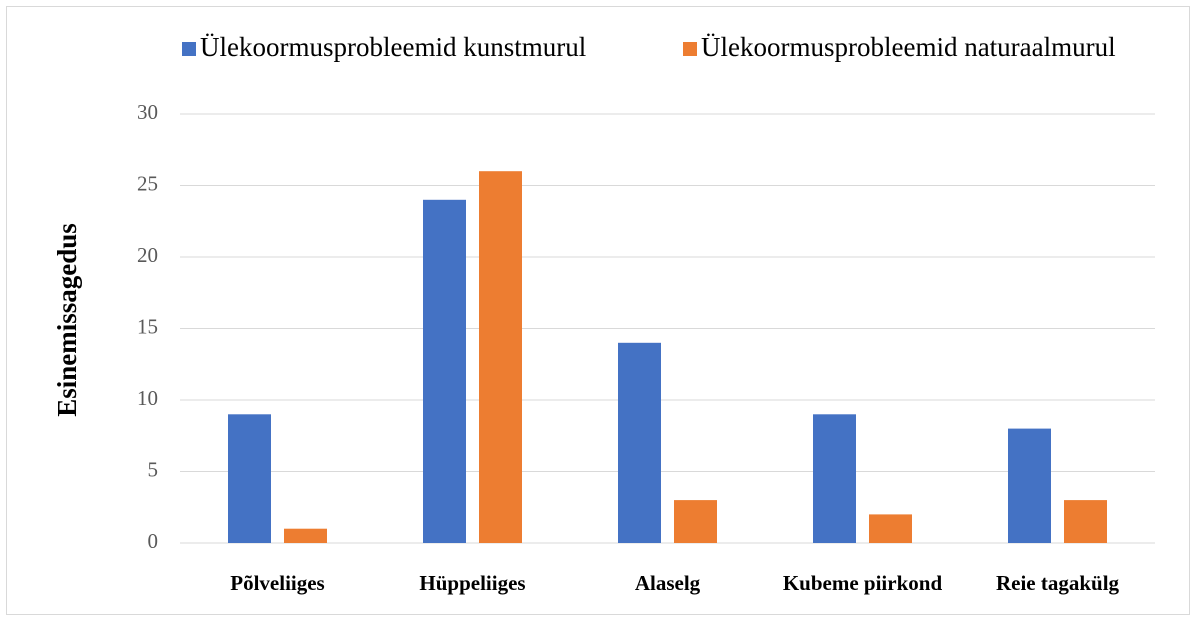 This screenshot has height=621, width=1196. Describe the element at coordinates (147, 183) in the screenshot. I see `y-tick-label: 25` at that location.